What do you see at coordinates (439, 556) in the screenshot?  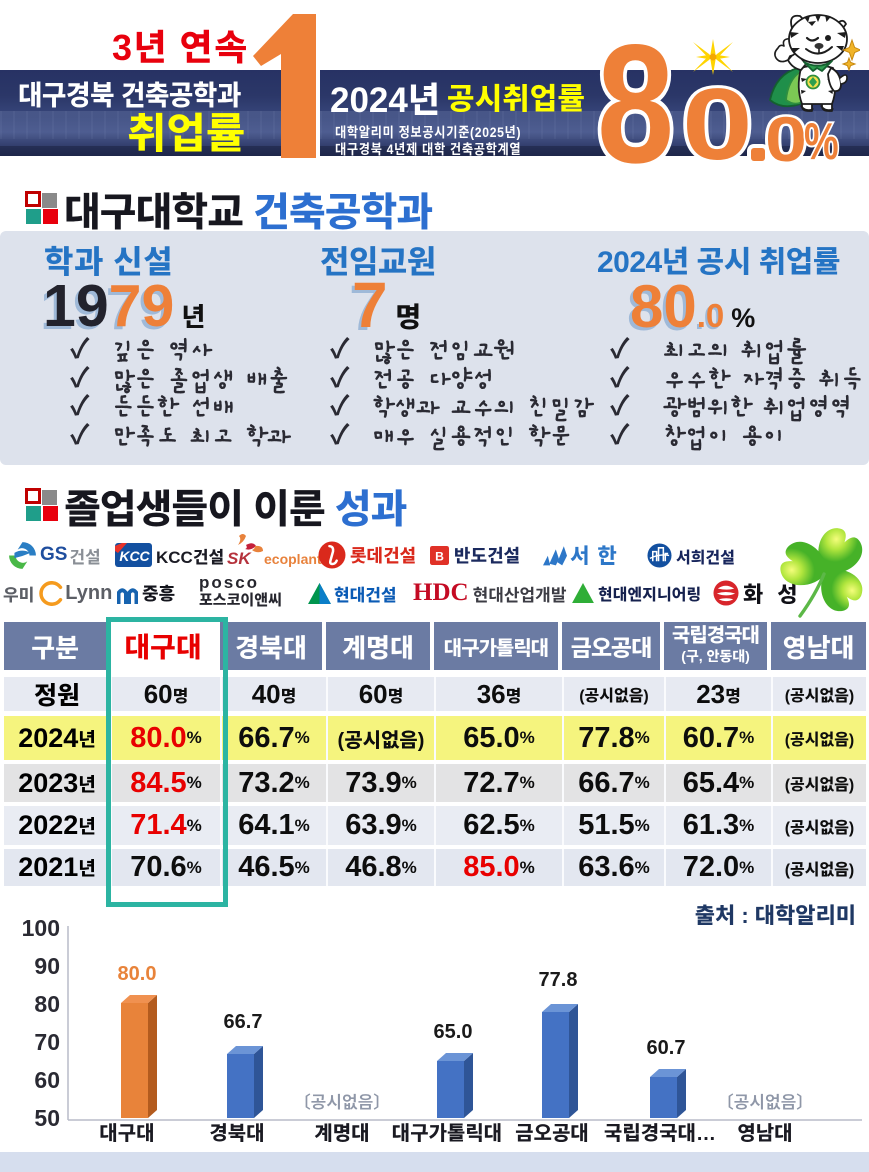 I see `svg-text: B` at bounding box center [439, 556].